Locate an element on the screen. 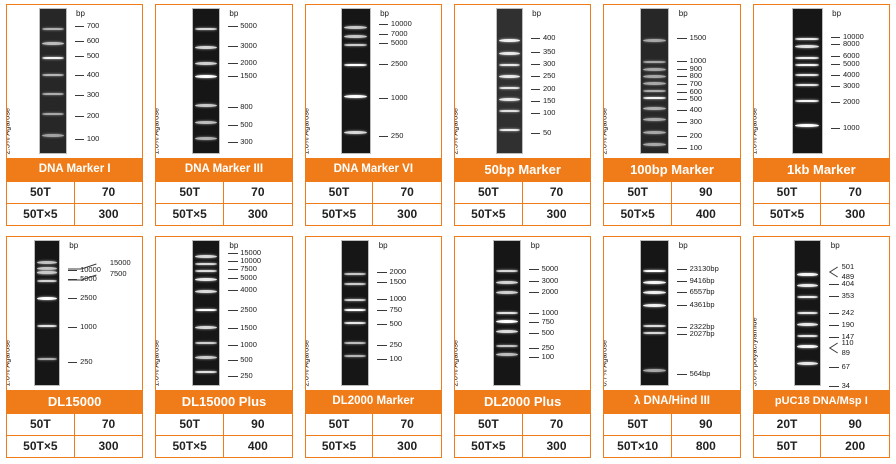 The height and width of the screenshot is (464, 896). bp-label: 67 is located at coordinates (845, 366).